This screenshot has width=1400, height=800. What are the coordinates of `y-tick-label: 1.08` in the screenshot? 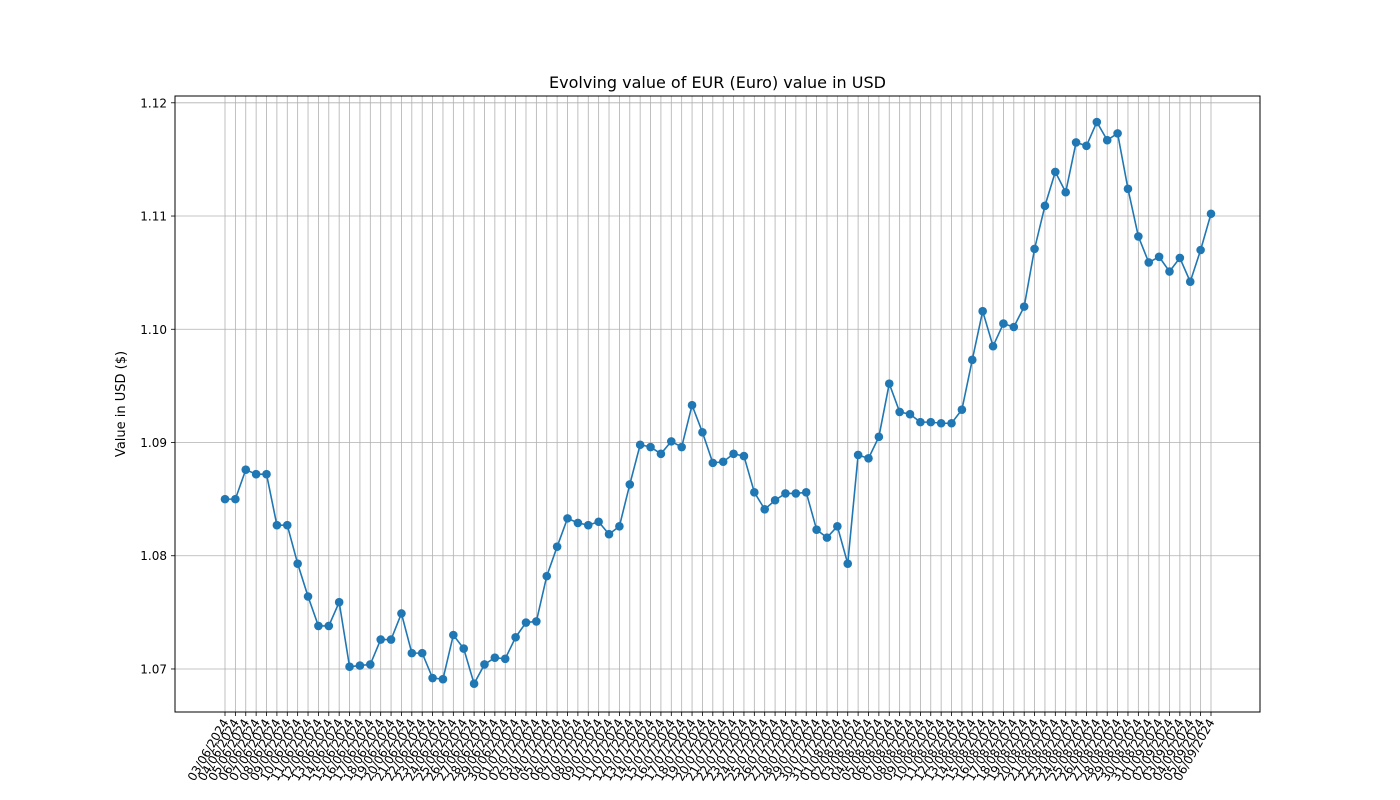 It's located at (153, 556).